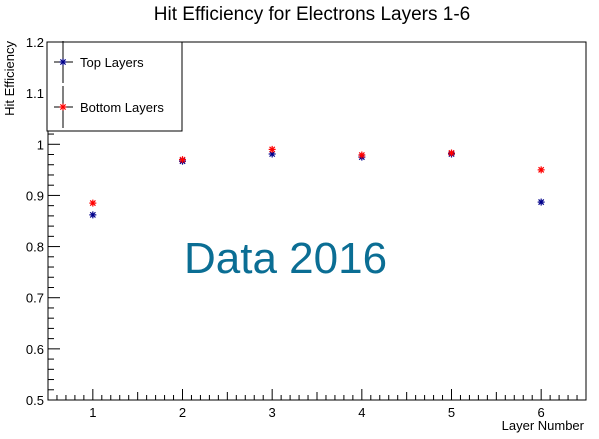 Image resolution: width=599 pixels, height=439 pixels. I want to click on x-tick-label: 6, so click(541, 412).